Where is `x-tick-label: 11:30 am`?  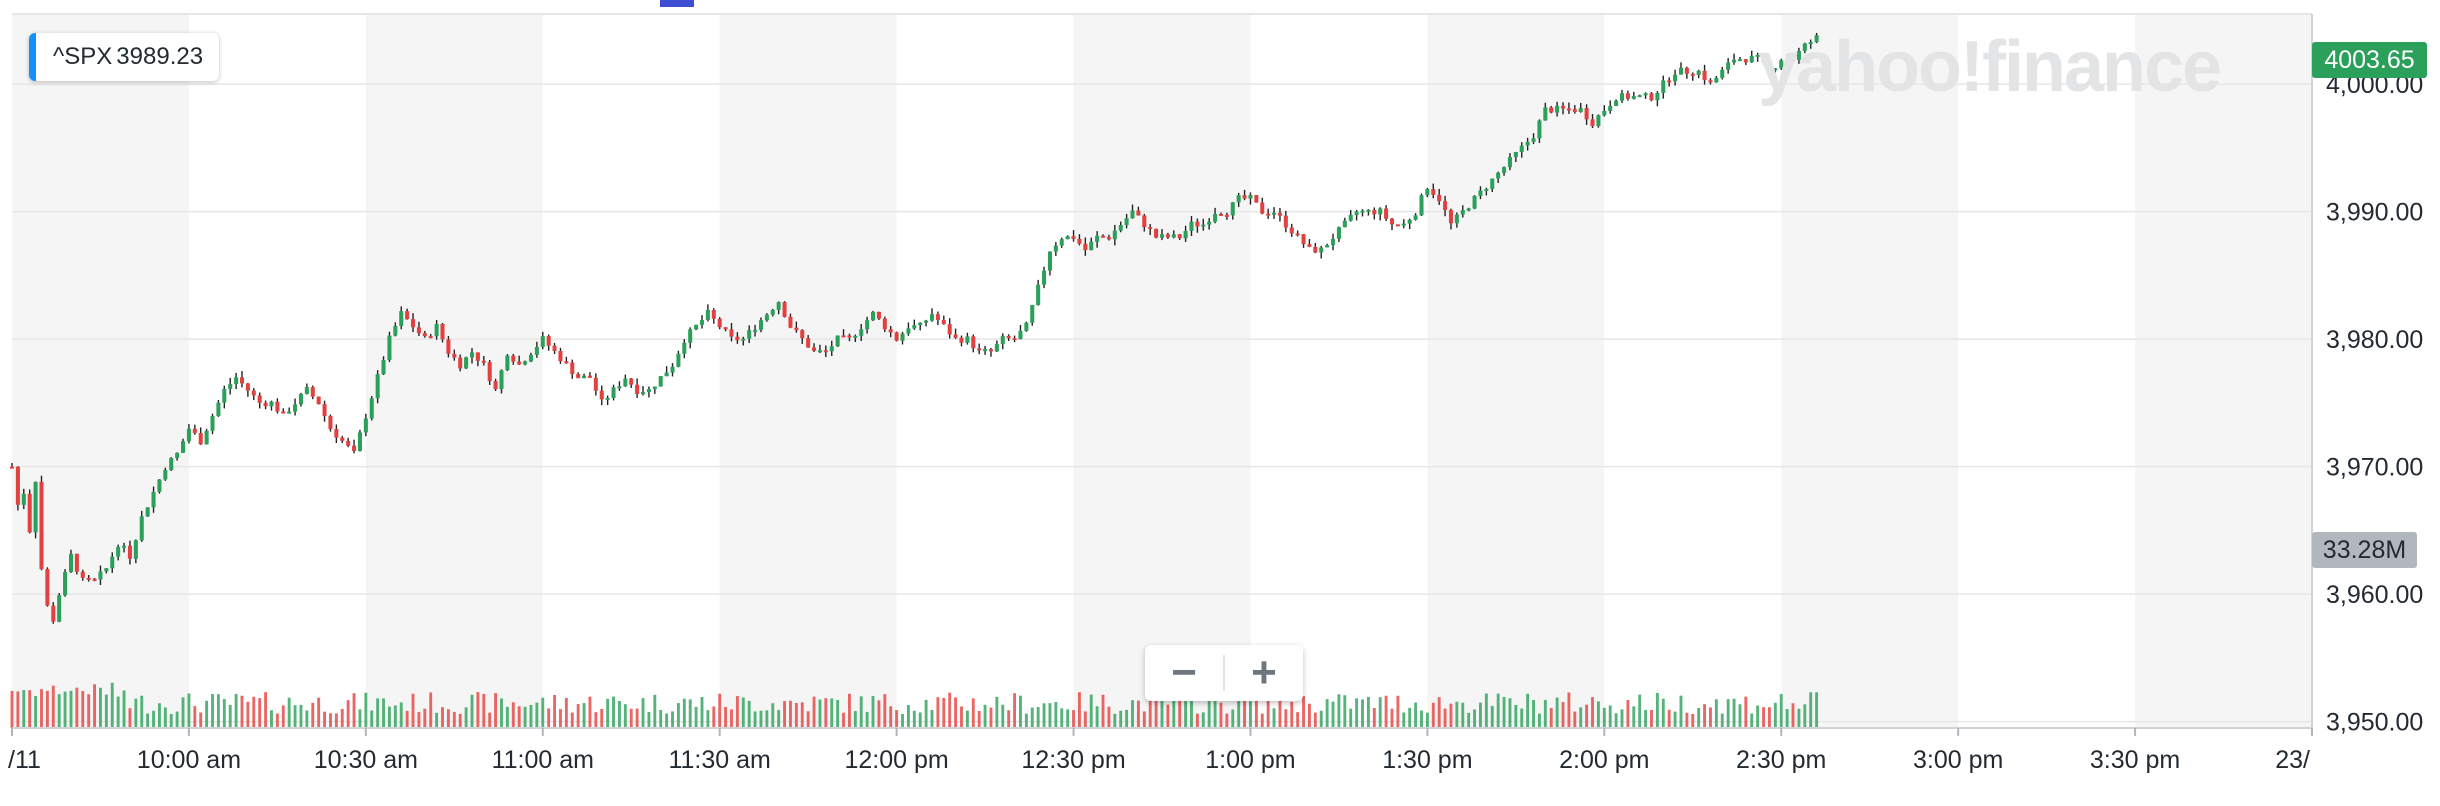 x-tick-label: 11:30 am is located at coordinates (719, 760).